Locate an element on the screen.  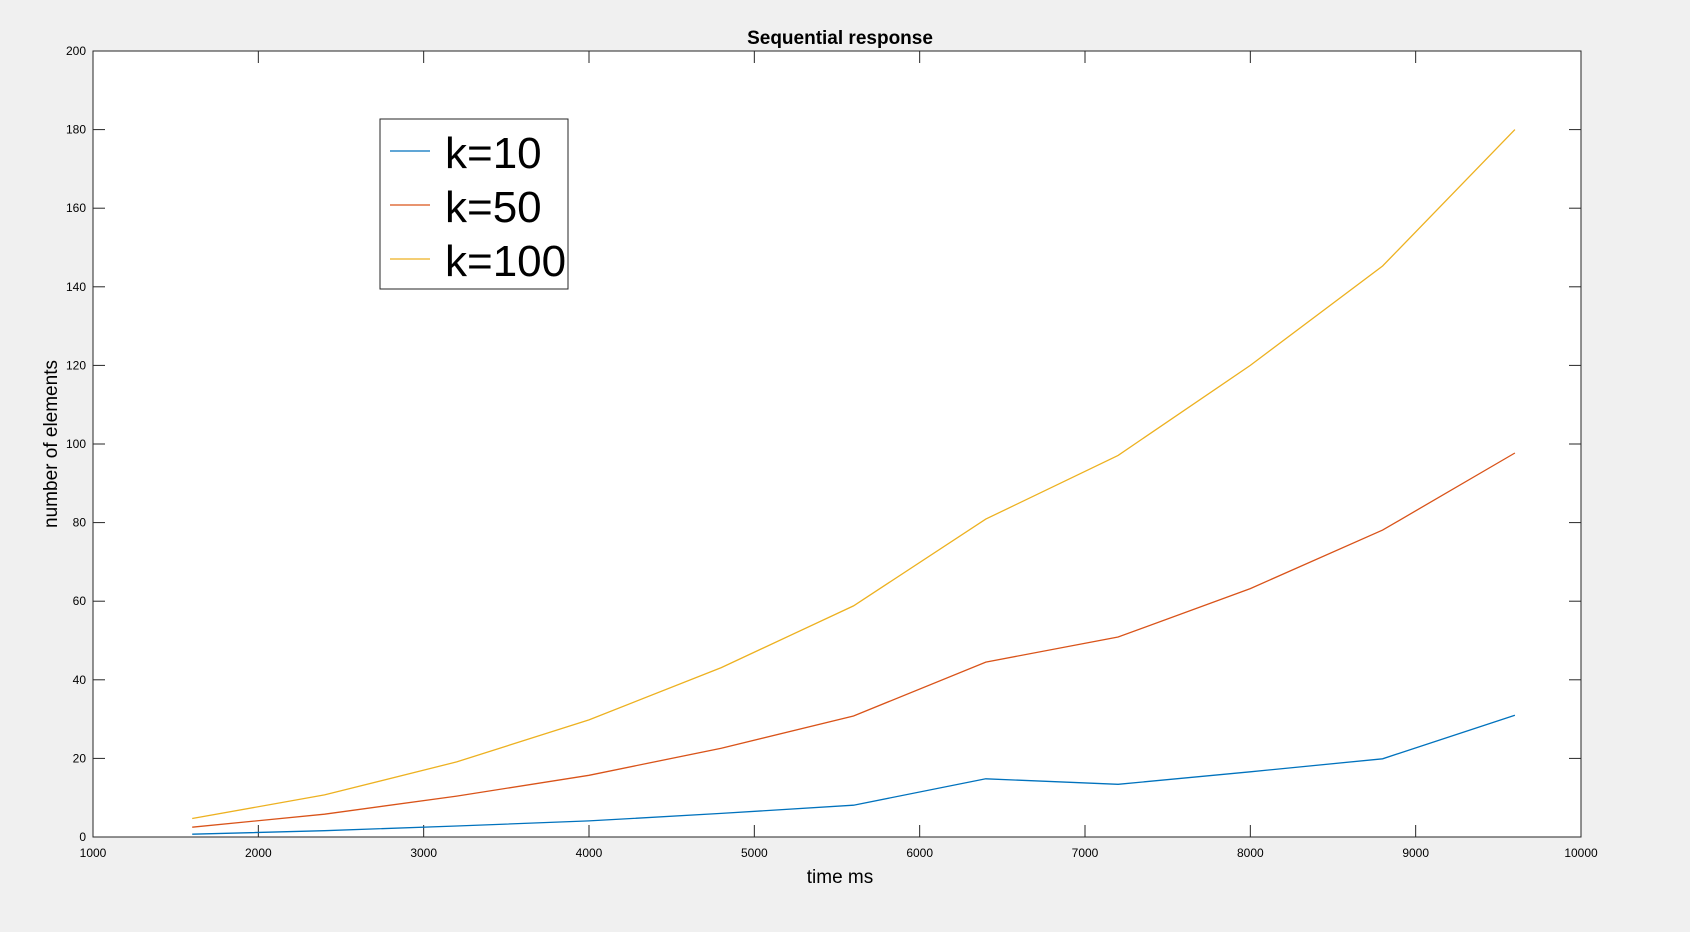
y-tick-label: 140 is located at coordinates (76, 287).